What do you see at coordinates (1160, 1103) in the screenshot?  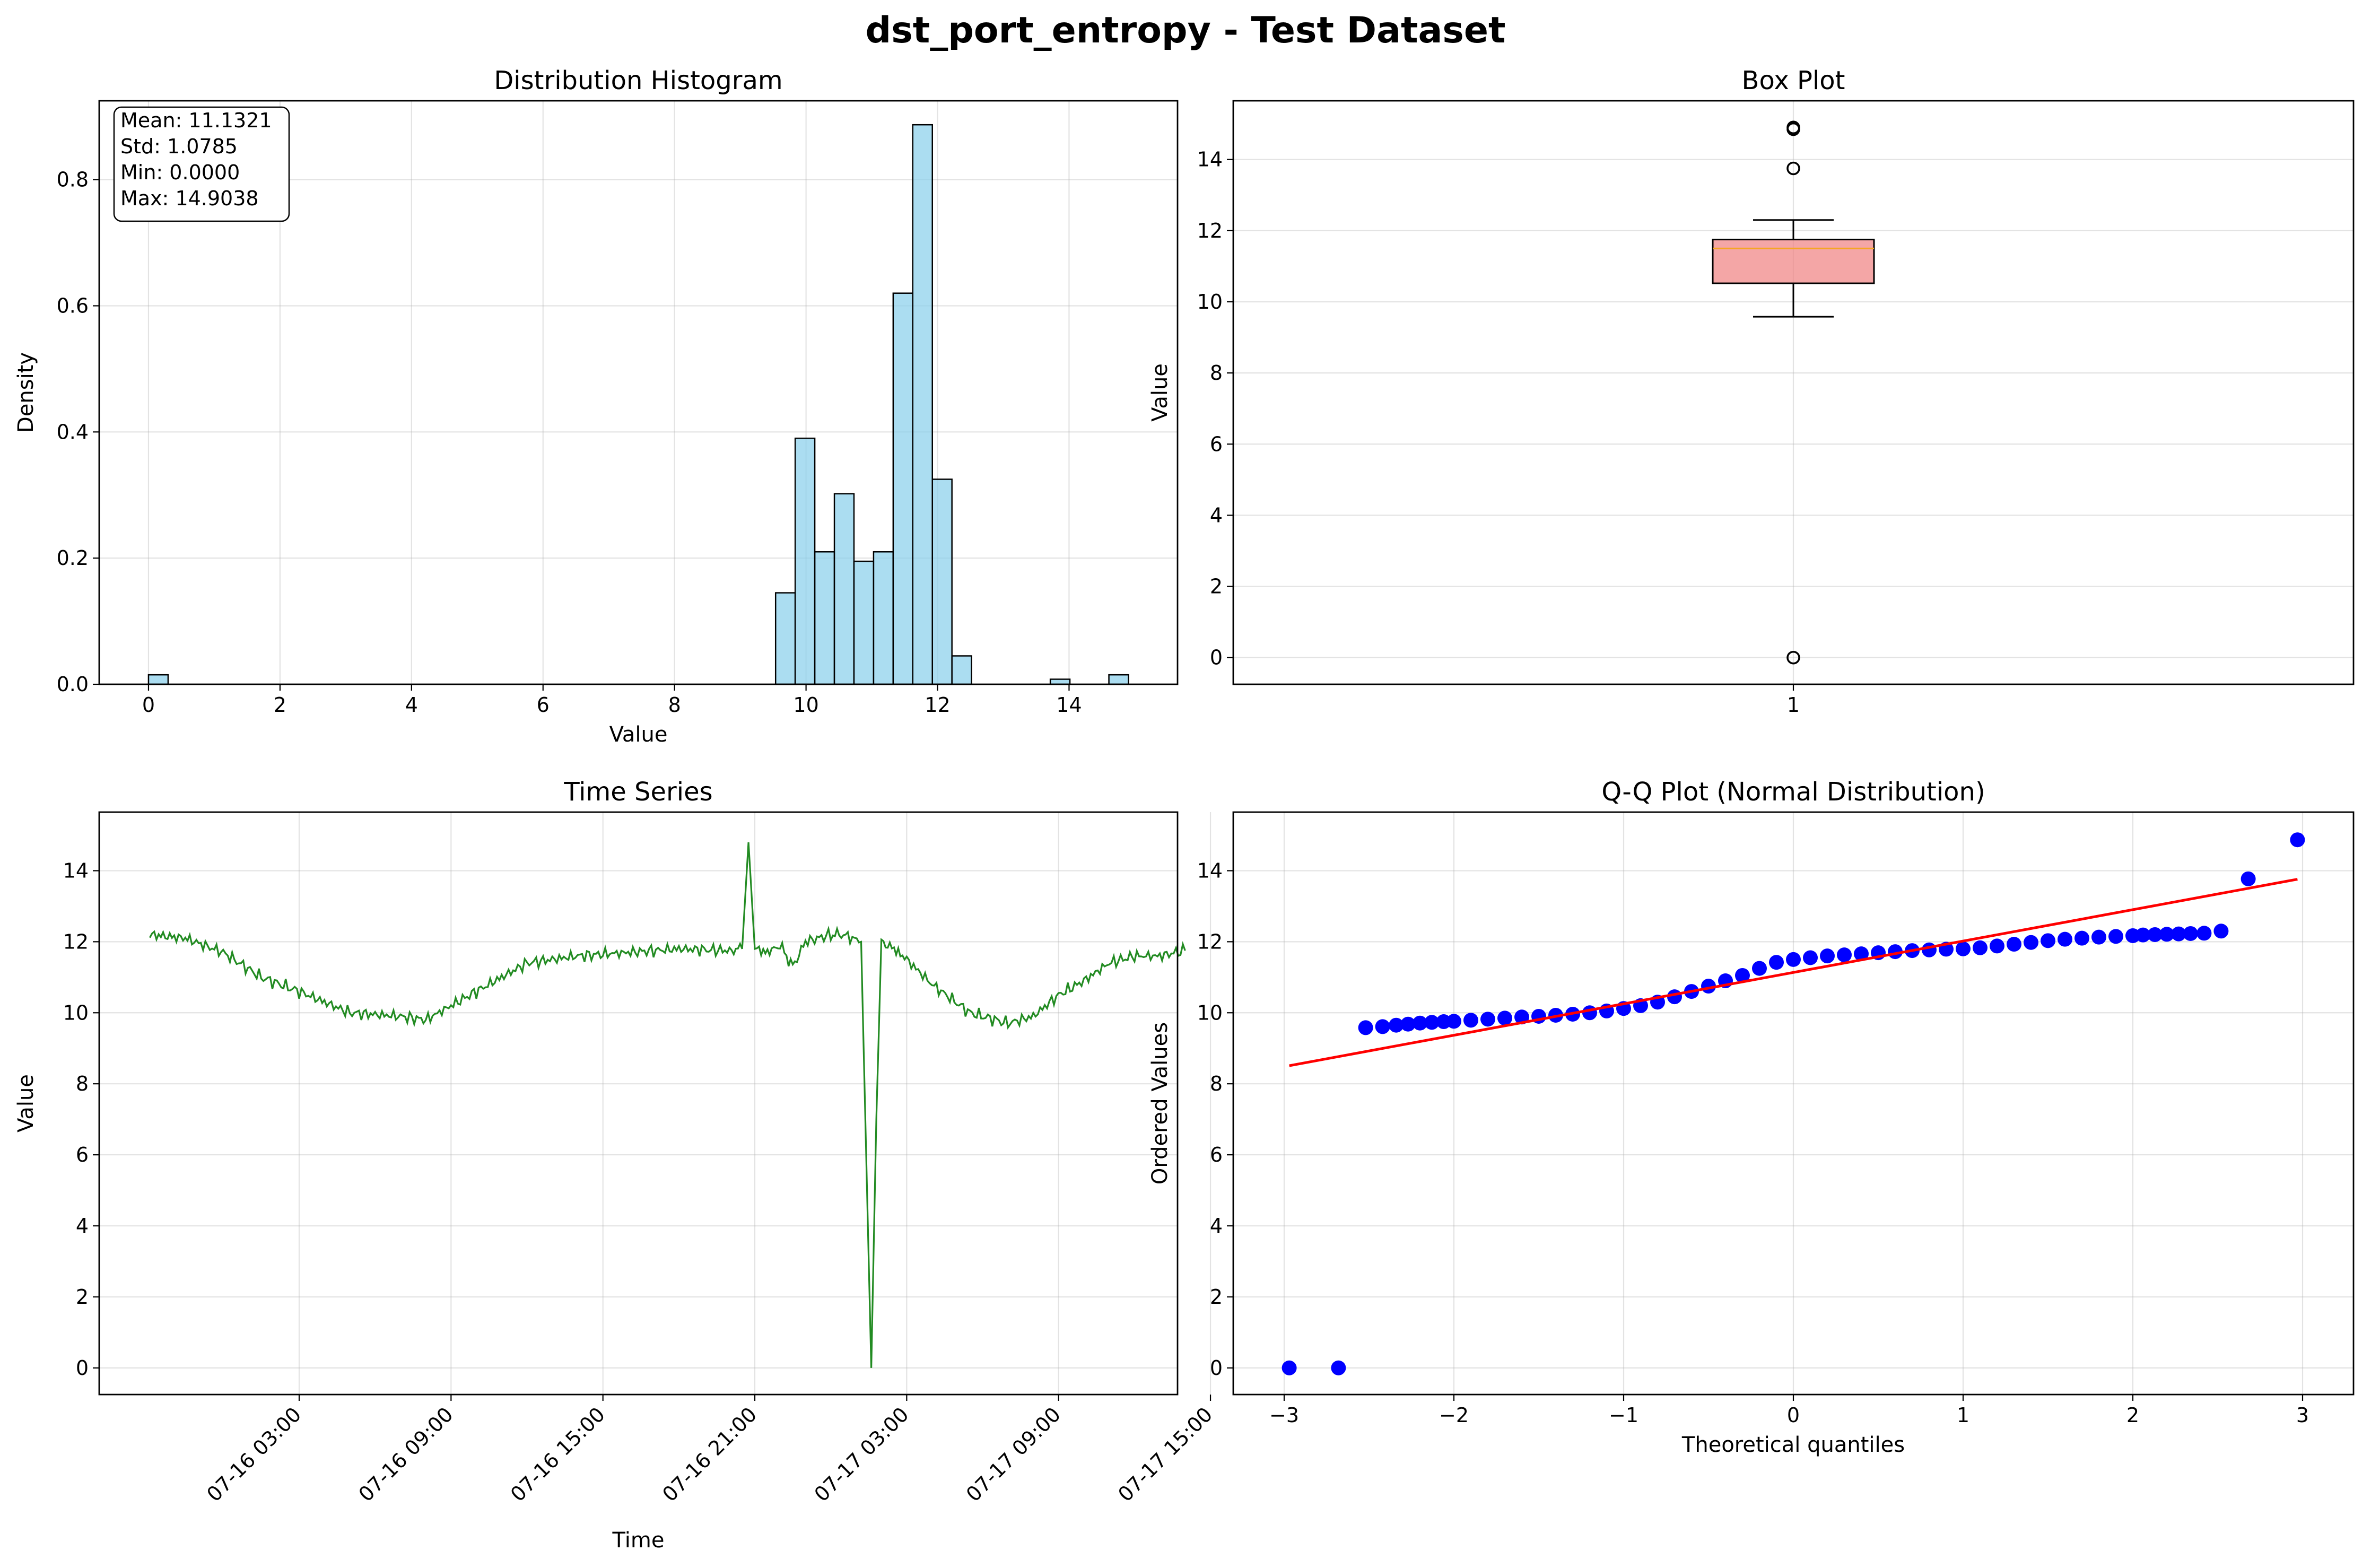 I see `y-axis-label: Ordered Values` at bounding box center [1160, 1103].